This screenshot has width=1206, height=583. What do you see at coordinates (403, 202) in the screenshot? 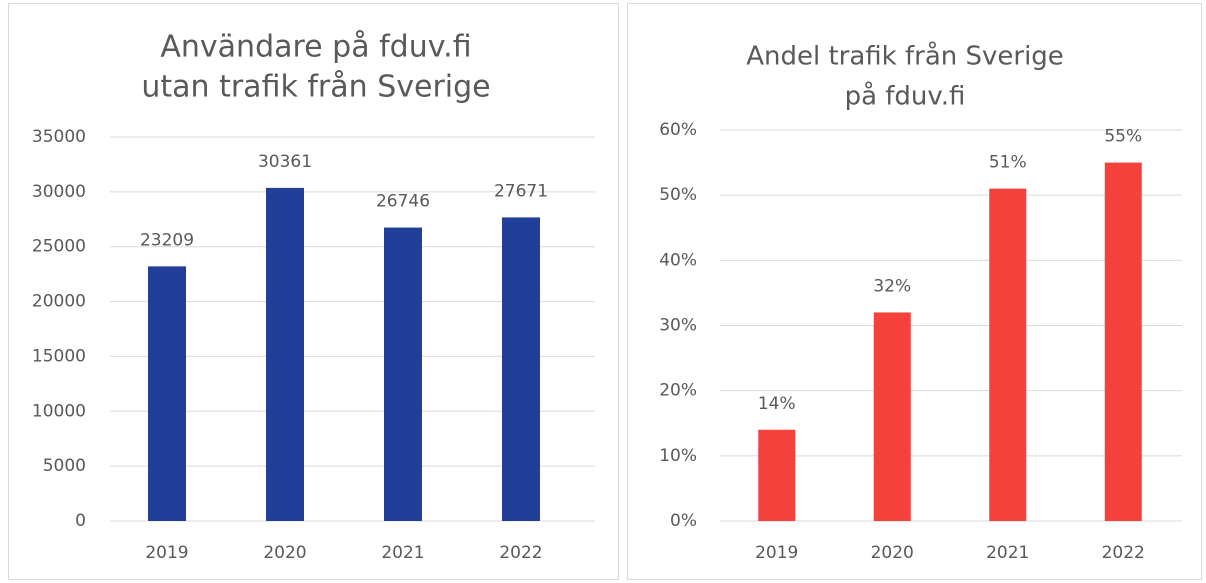
I see `data-label: 26746` at bounding box center [403, 202].